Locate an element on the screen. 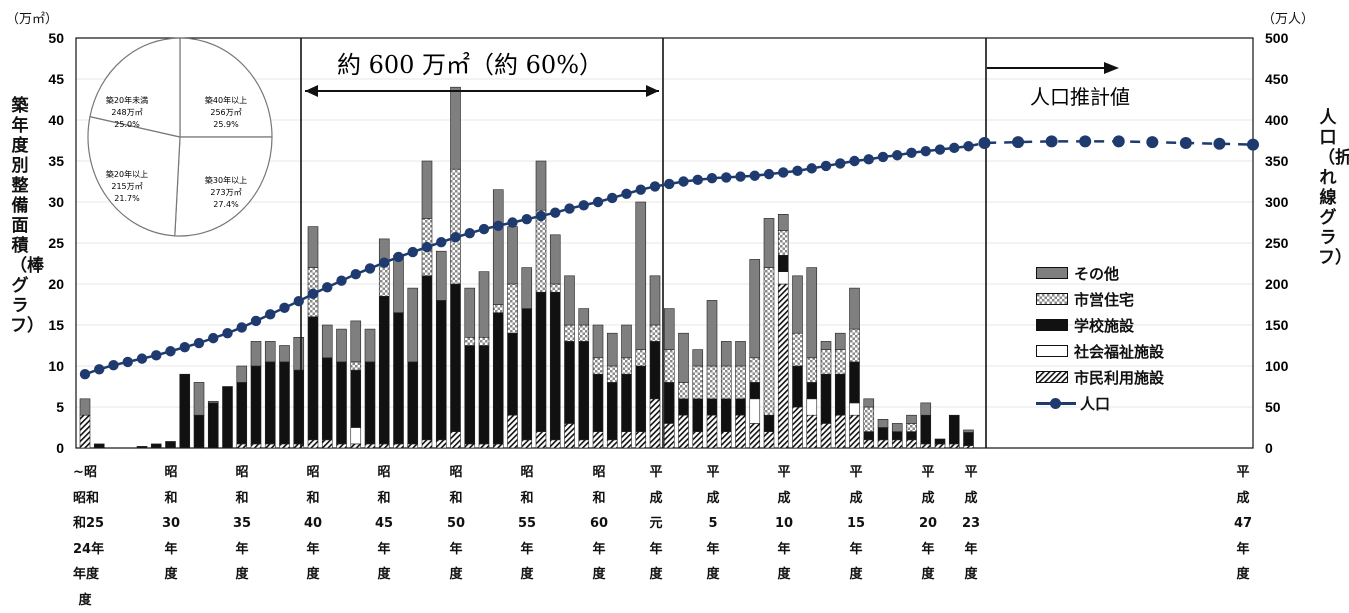  x-tick-label: 平 成 5 年 度 is located at coordinates (713, 523).